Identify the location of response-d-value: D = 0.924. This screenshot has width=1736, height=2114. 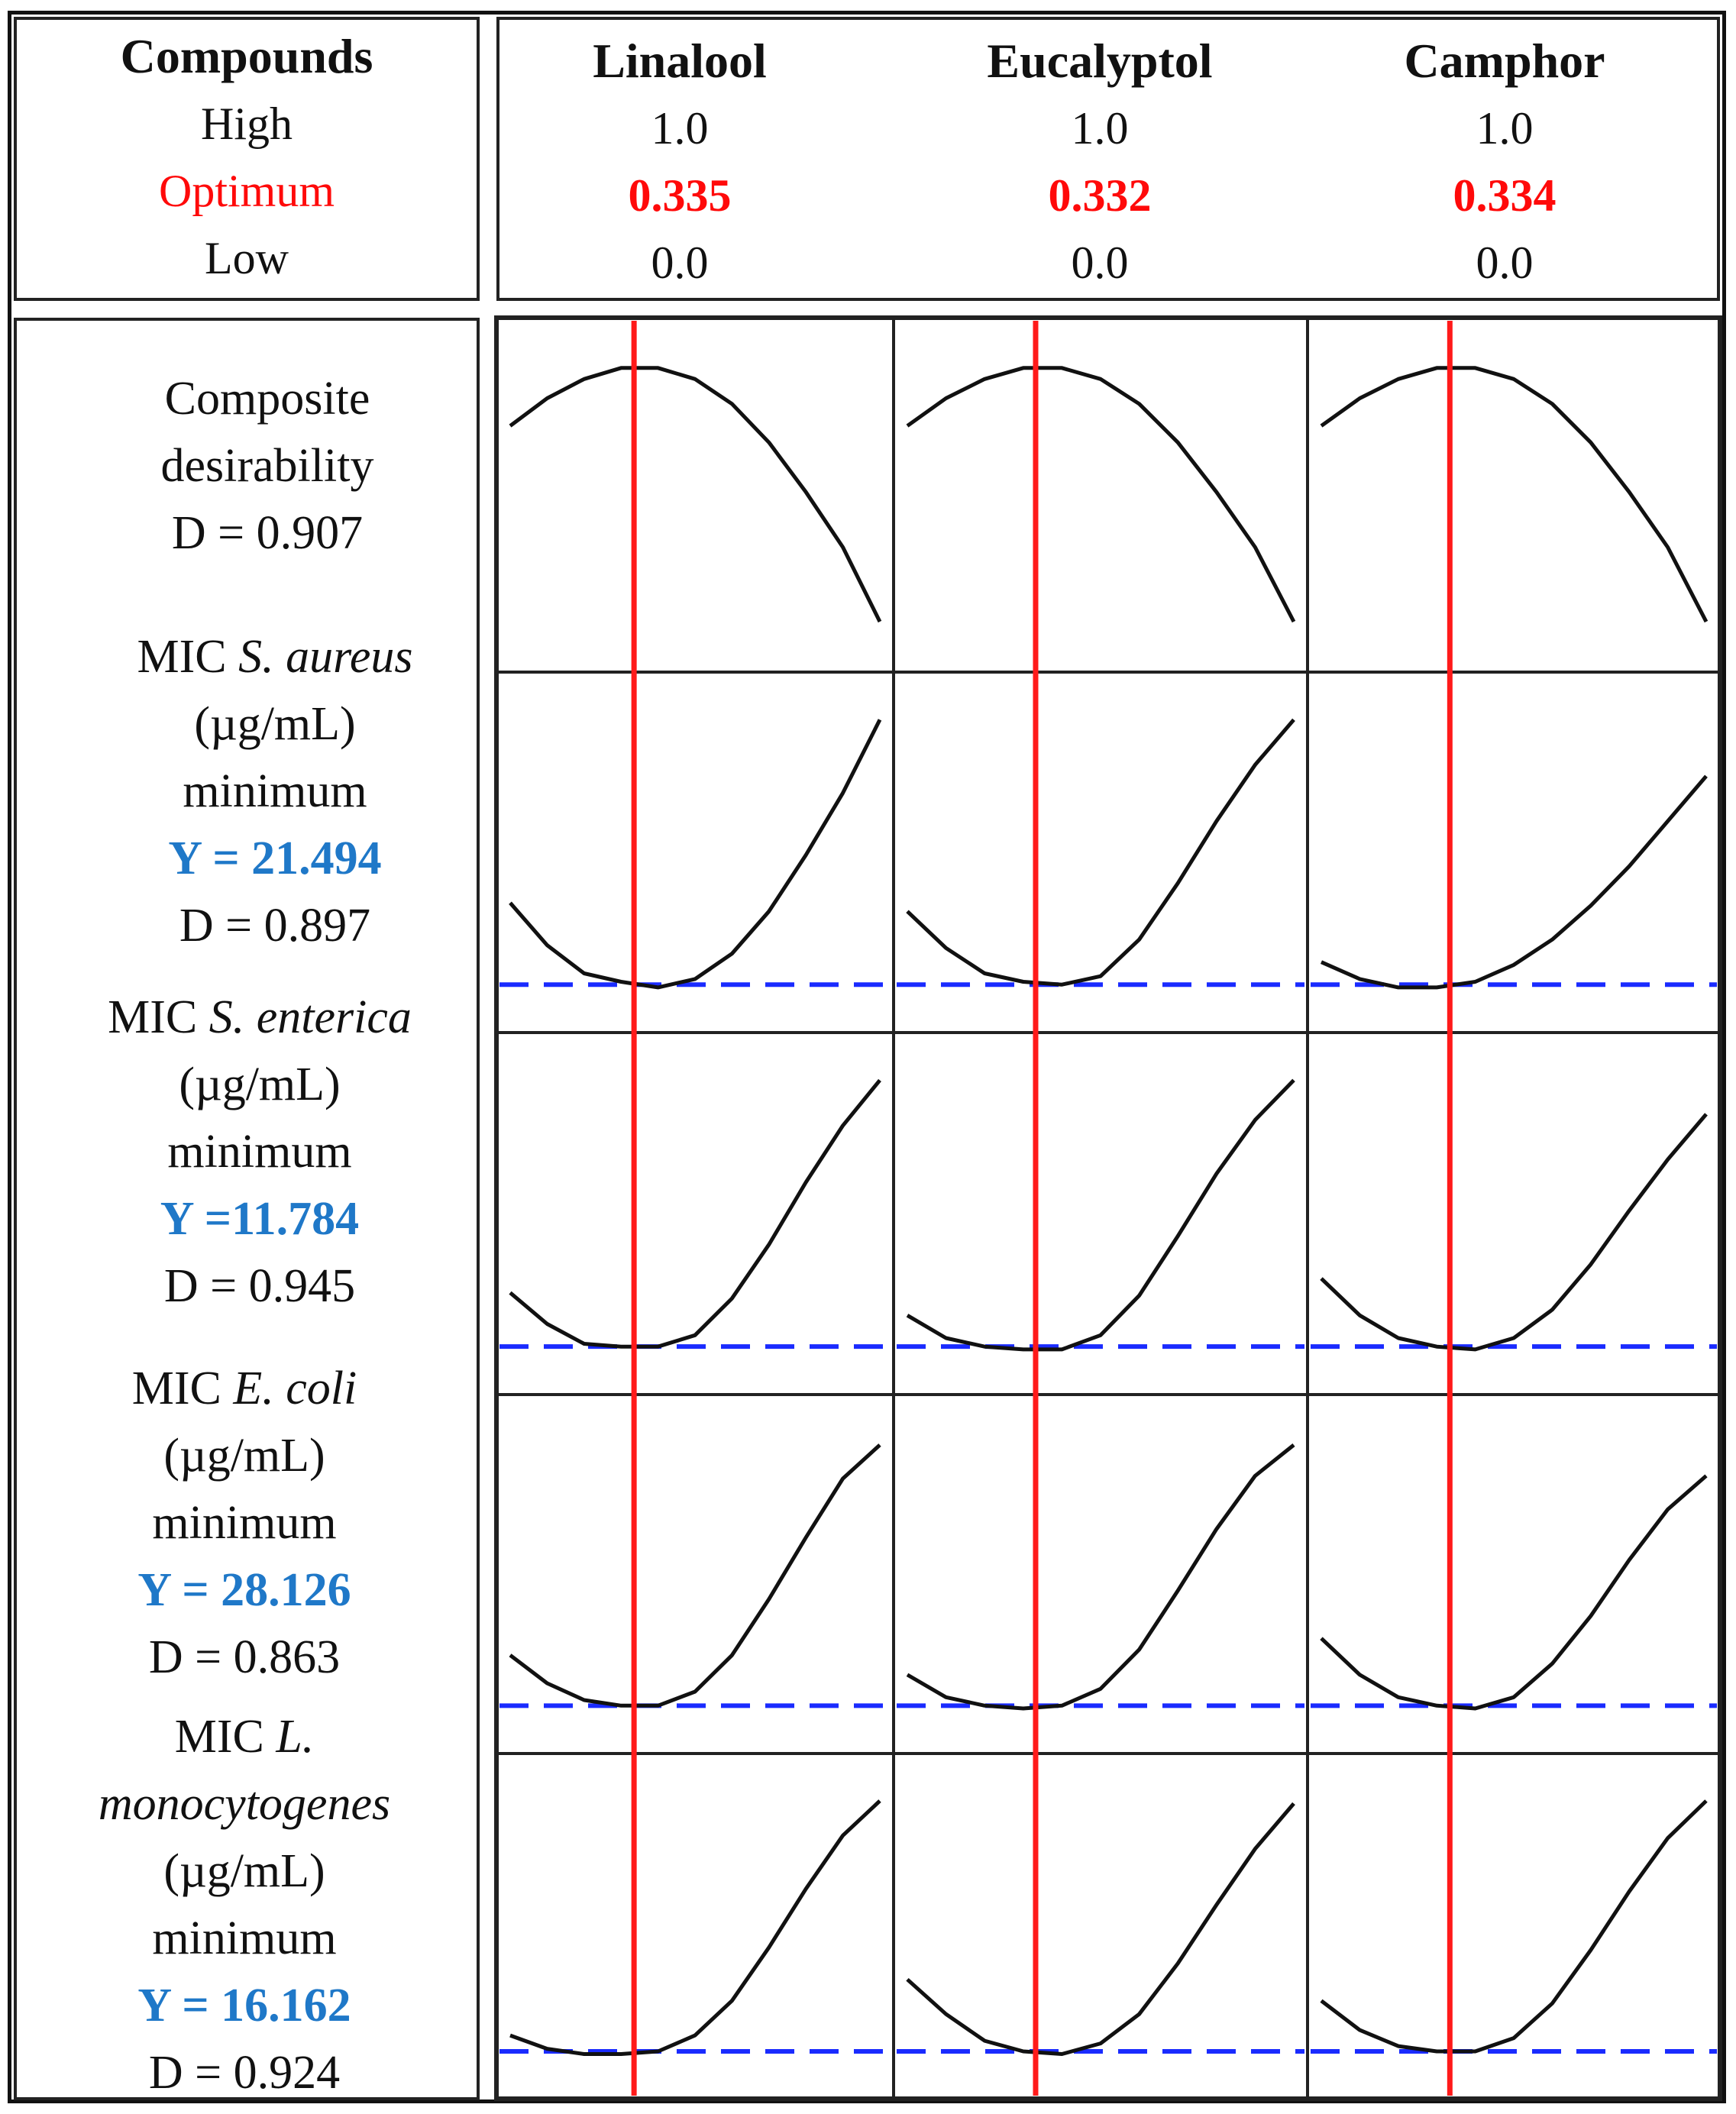
(245, 2073).